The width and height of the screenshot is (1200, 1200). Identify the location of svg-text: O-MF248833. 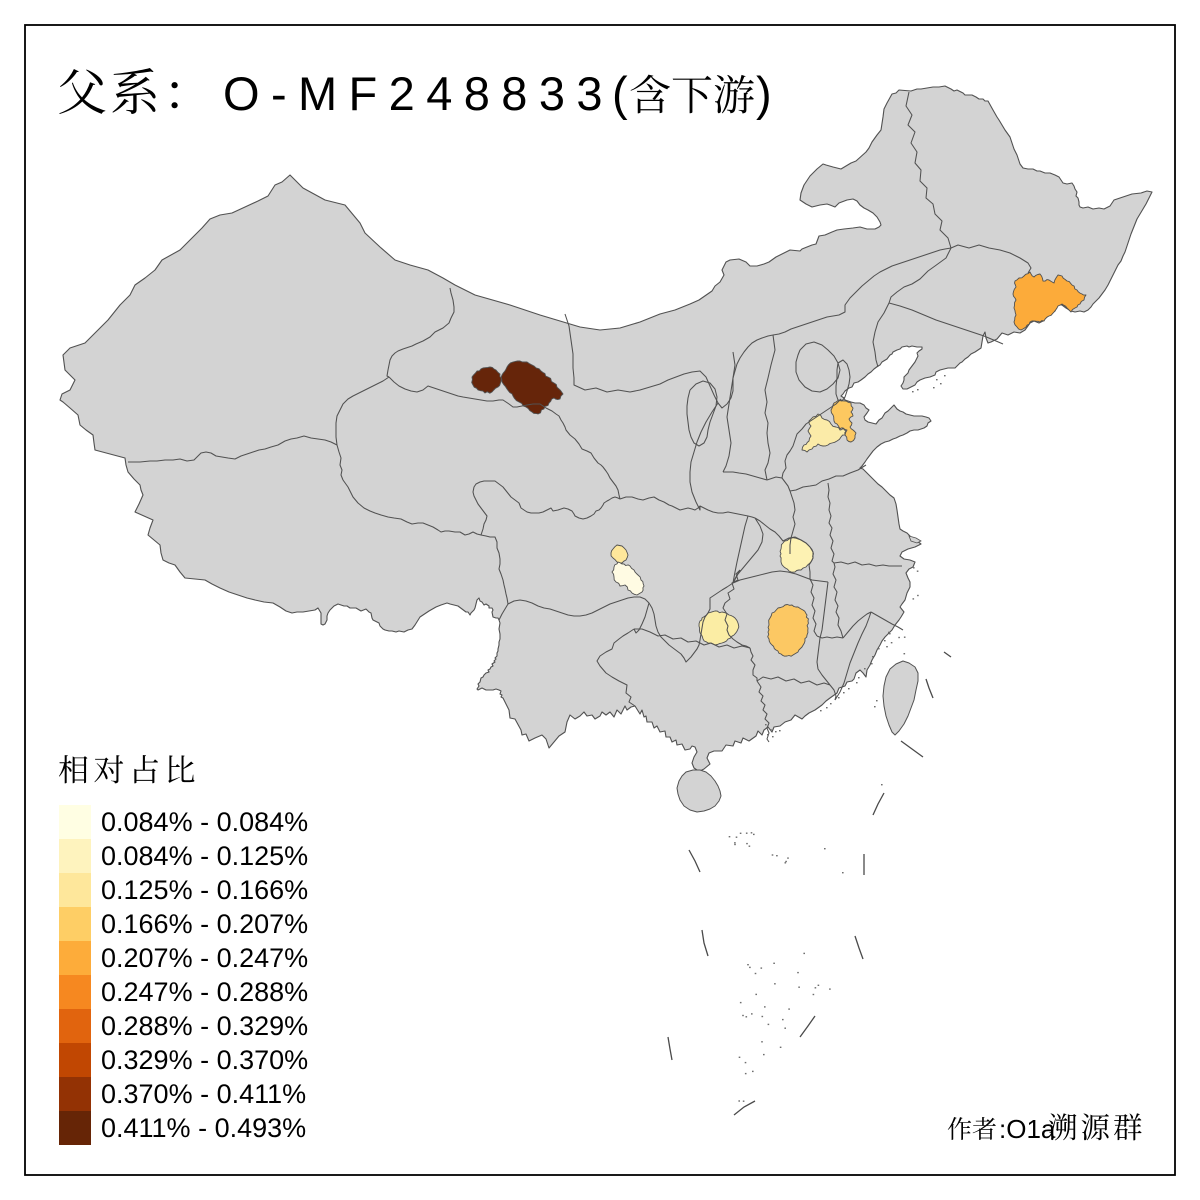
(418, 93).